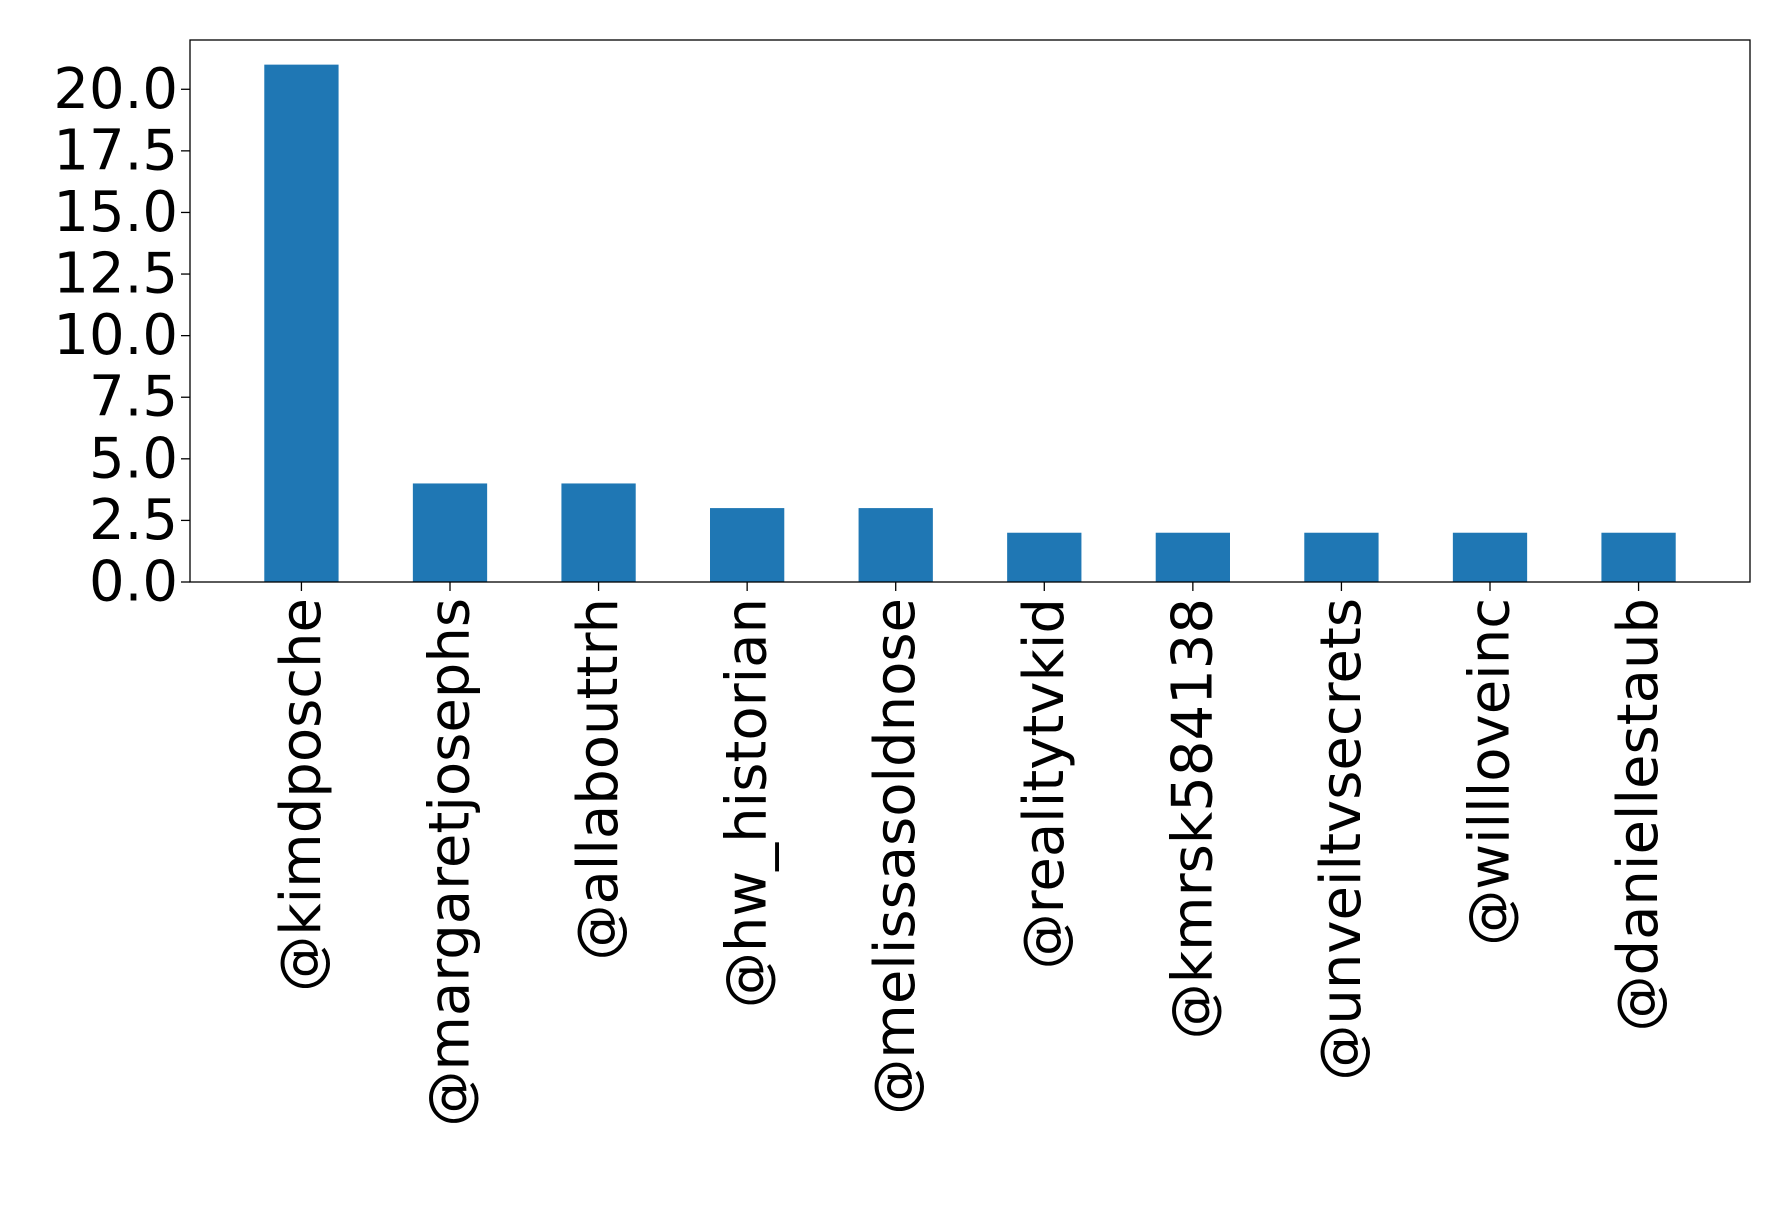  Describe the element at coordinates (598, 532) in the screenshot. I see `bar-allabouttrh` at that location.